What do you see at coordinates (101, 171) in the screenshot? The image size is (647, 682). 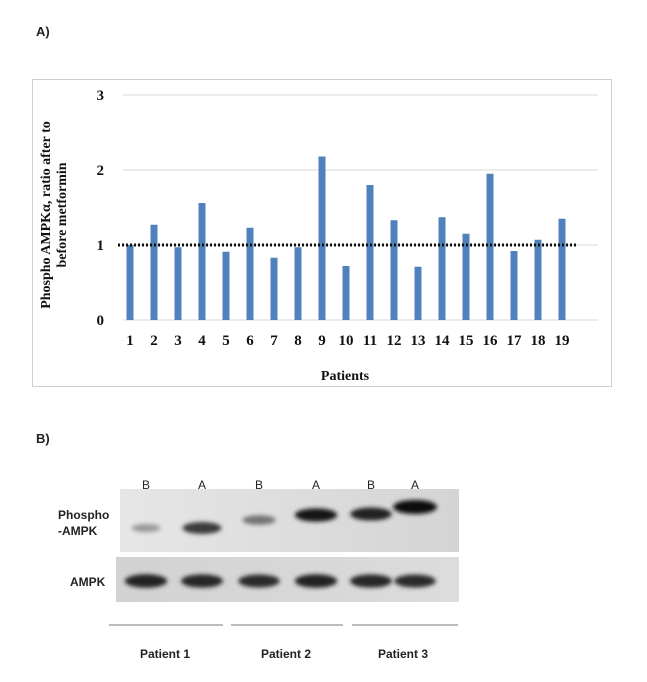 I see `y-tick-label: 2` at bounding box center [101, 171].